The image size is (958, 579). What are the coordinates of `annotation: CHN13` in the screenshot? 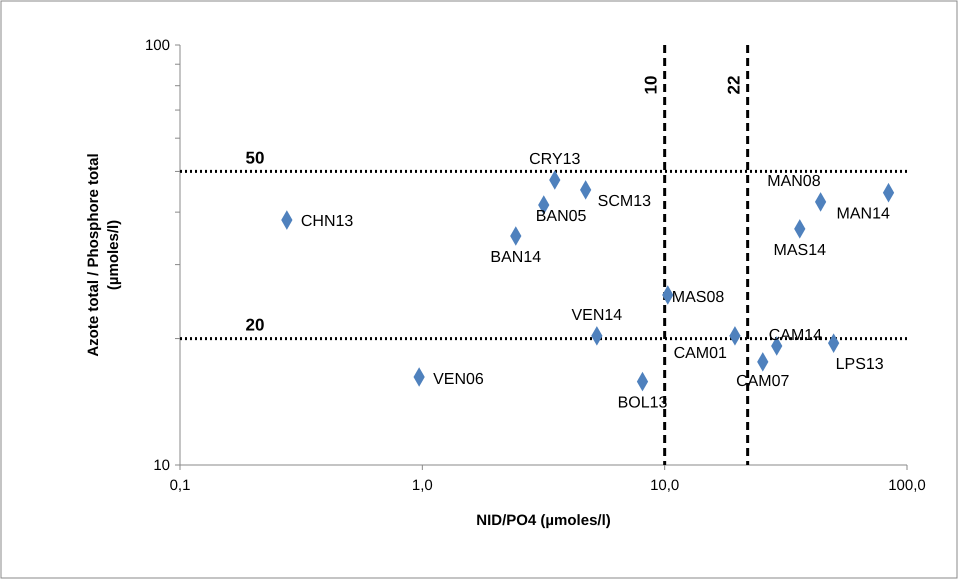 It's located at (327, 221).